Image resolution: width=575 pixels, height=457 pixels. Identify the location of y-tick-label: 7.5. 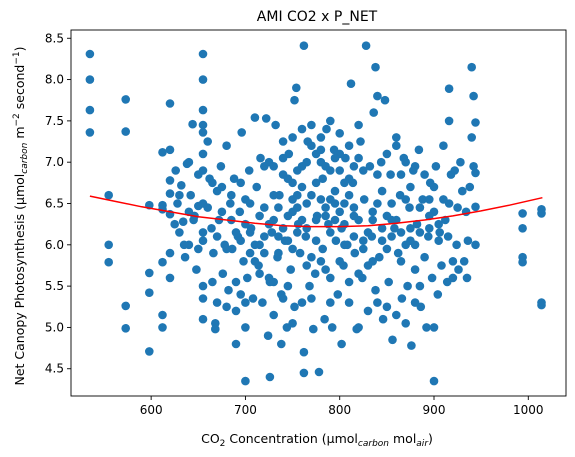
(54, 121).